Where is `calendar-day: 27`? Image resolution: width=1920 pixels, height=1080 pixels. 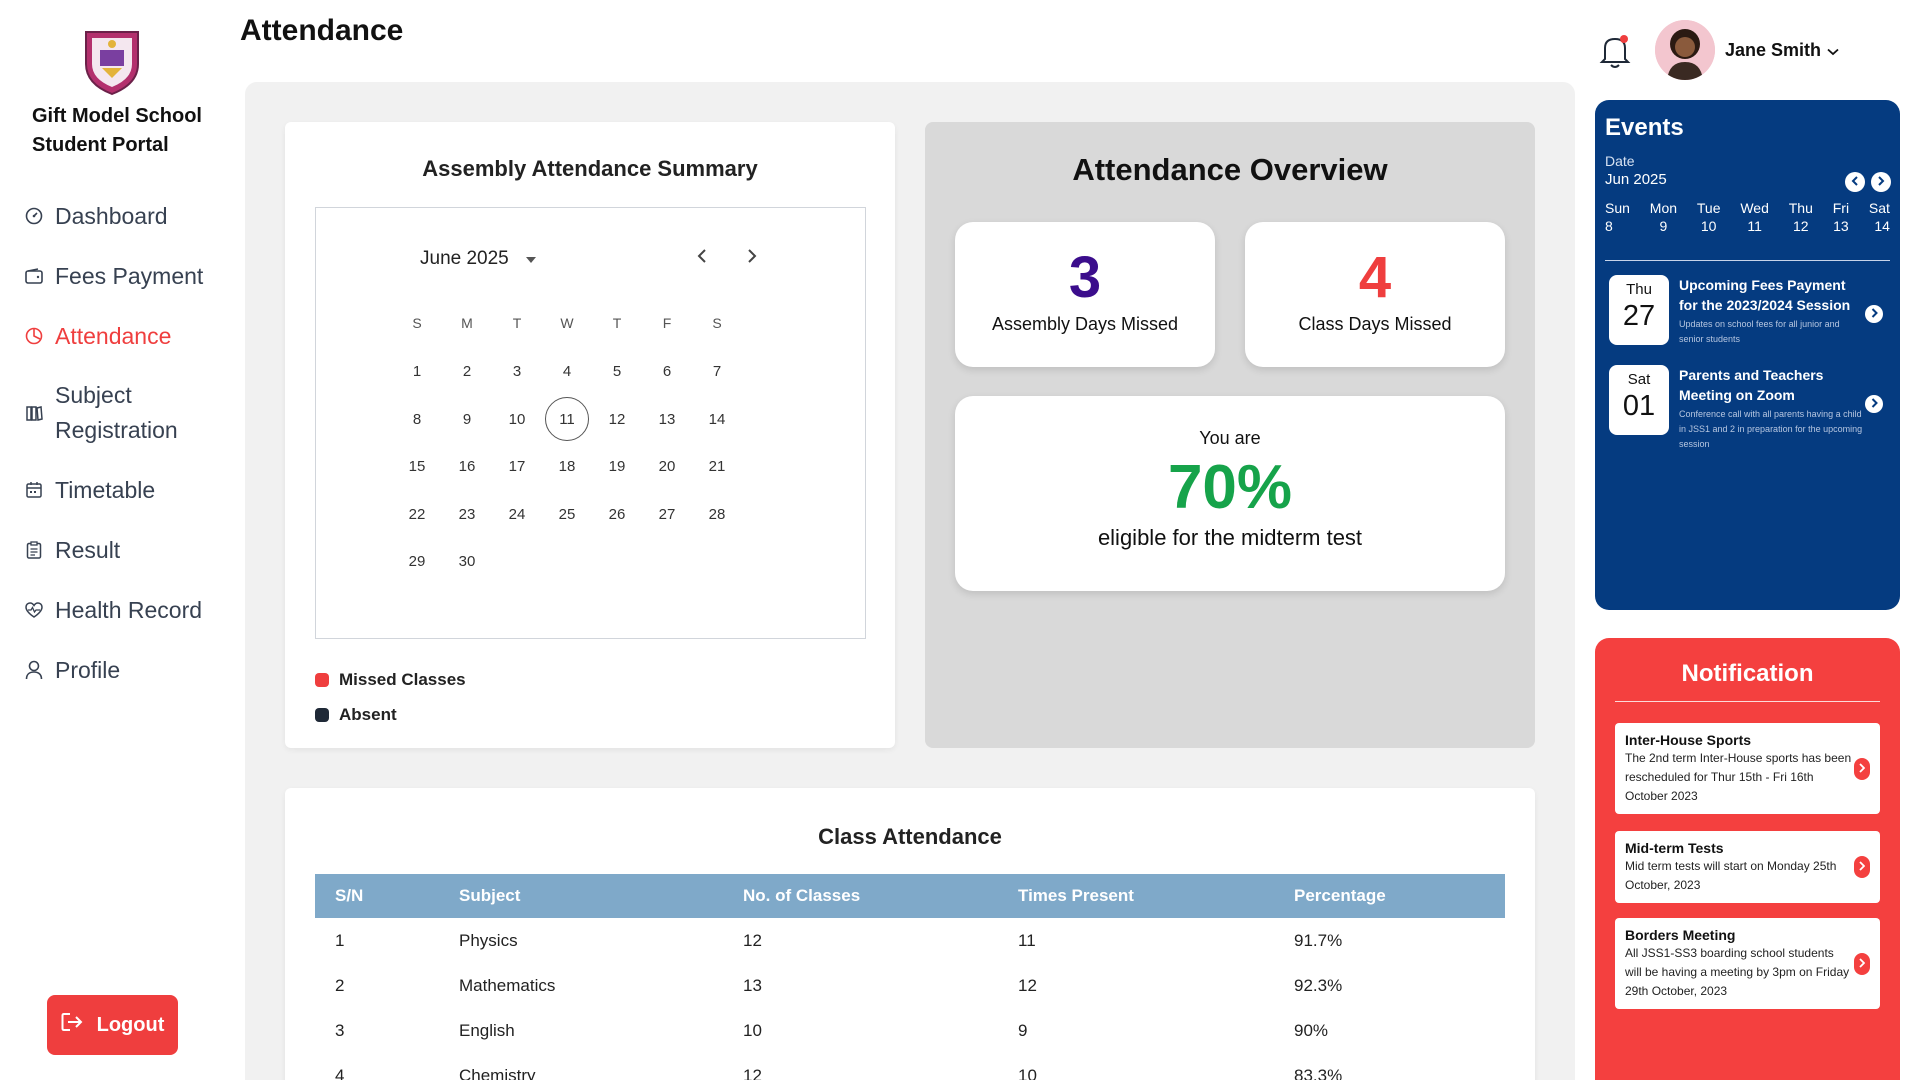 calendar-day: 27 is located at coordinates (667, 515).